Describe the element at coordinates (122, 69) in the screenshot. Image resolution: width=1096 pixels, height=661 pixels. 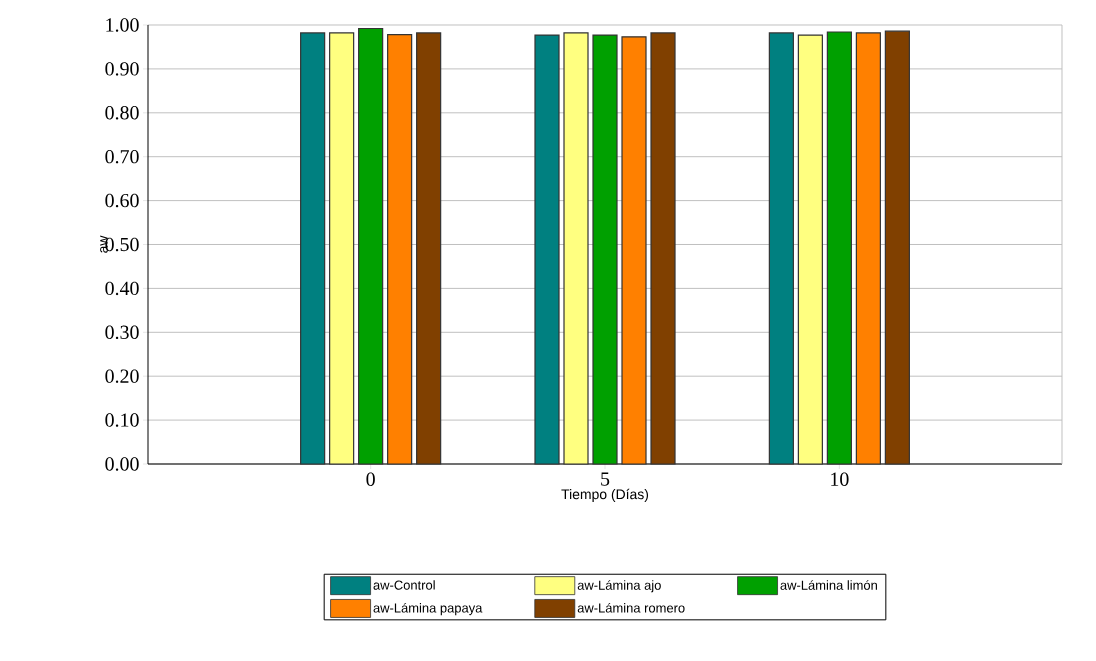
I see `y-tick-label: 0.90` at that location.